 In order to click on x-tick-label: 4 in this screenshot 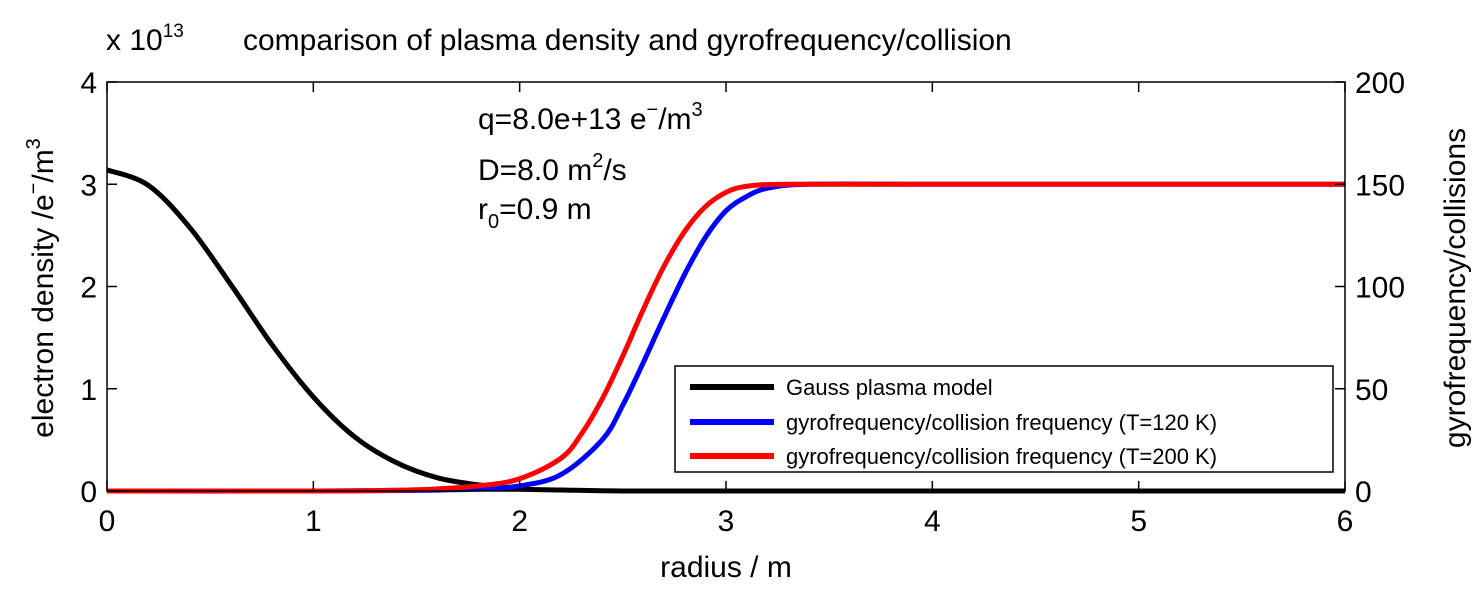, I will do `click(932, 521)`.